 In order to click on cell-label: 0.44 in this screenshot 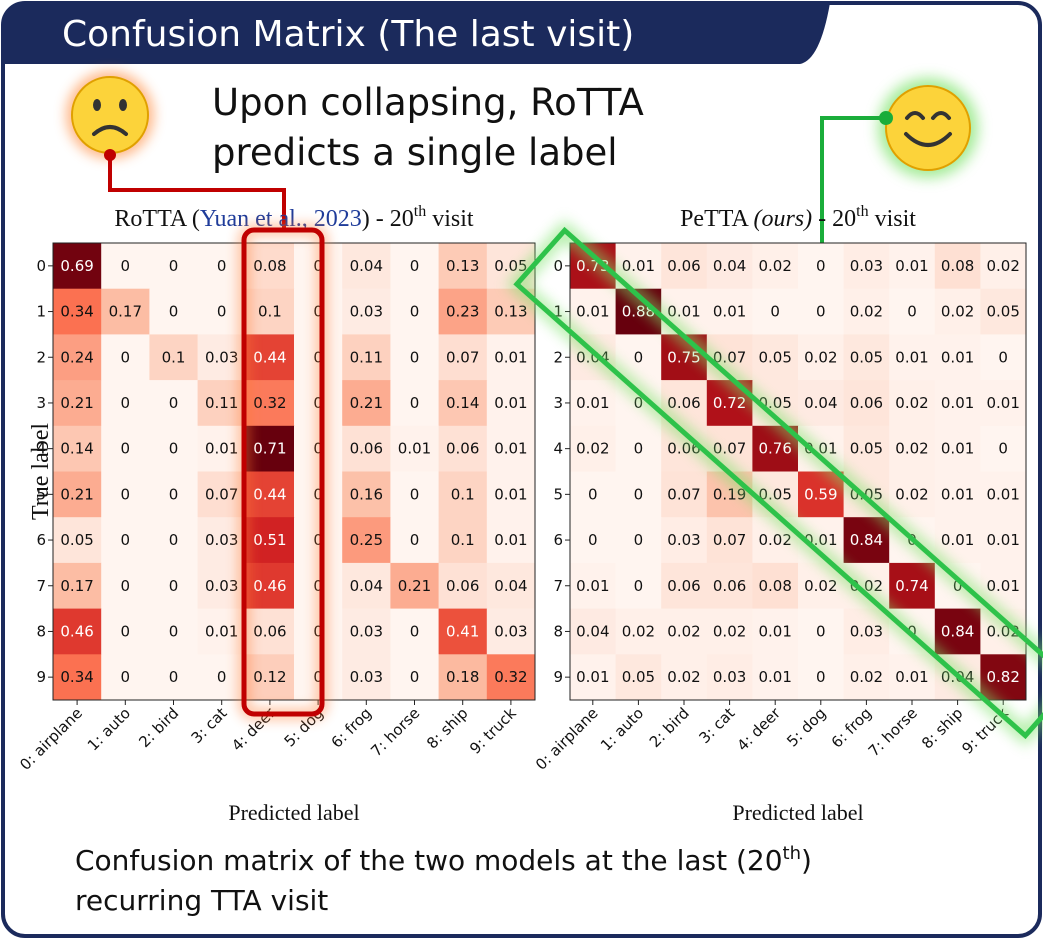, I will do `click(269, 357)`.